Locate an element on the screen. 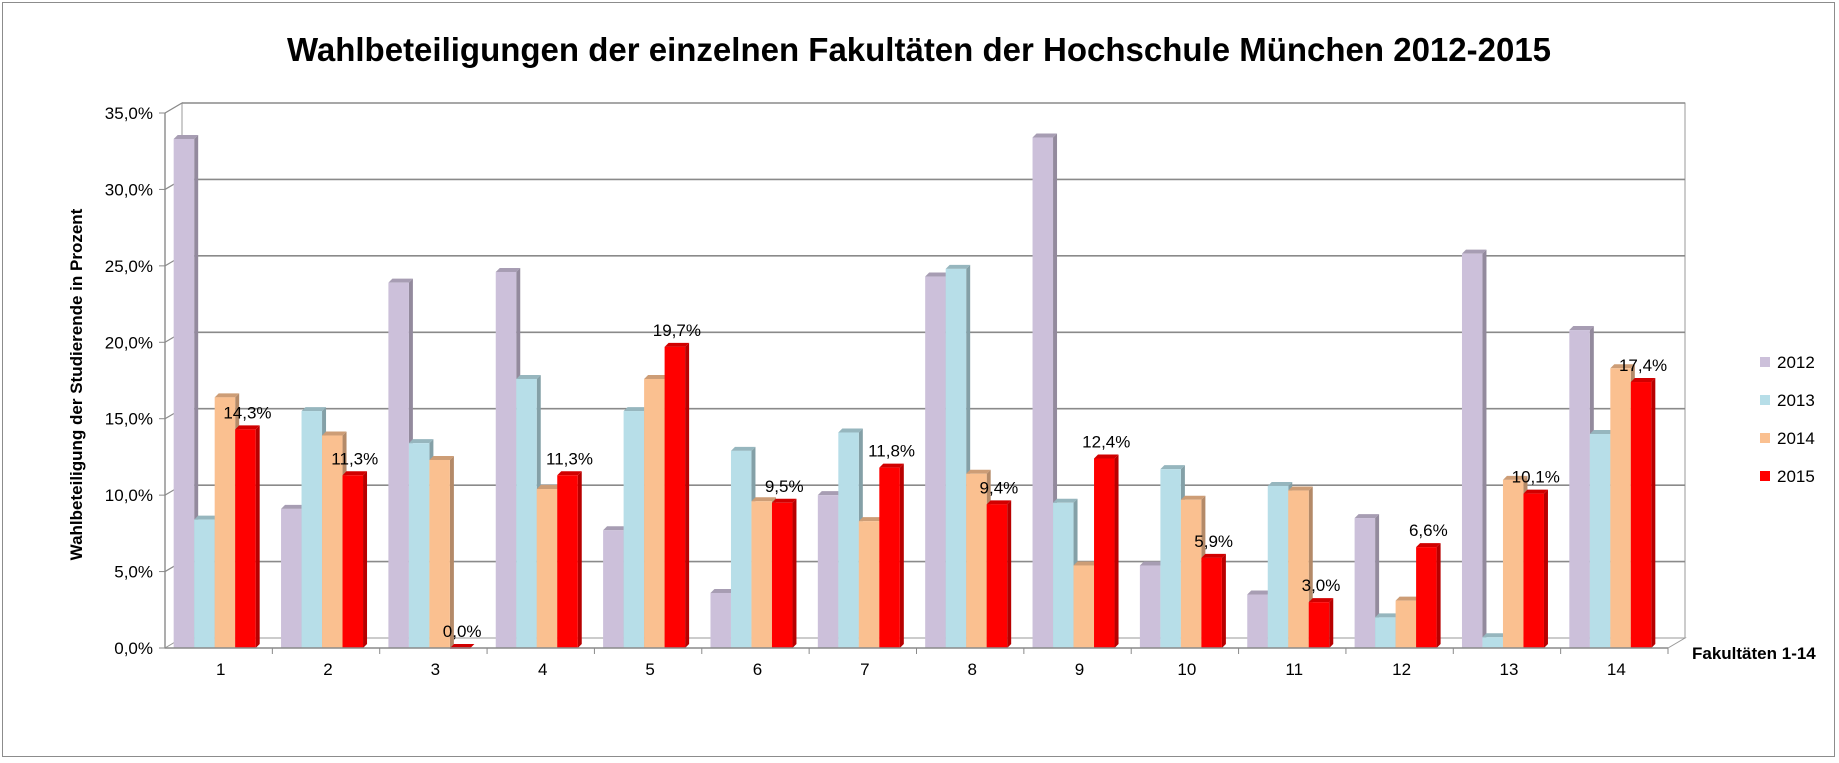 The height and width of the screenshot is (763, 1839). data-label: 6,6% is located at coordinates (1428, 530).